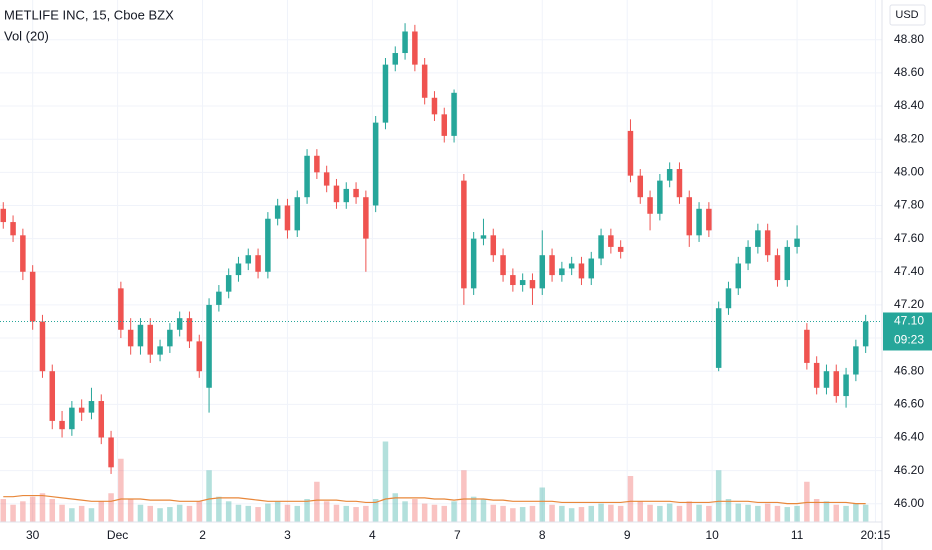 The width and height of the screenshot is (932, 550). Describe the element at coordinates (909, 304) in the screenshot. I see `y-tick-label: 47.20` at that location.